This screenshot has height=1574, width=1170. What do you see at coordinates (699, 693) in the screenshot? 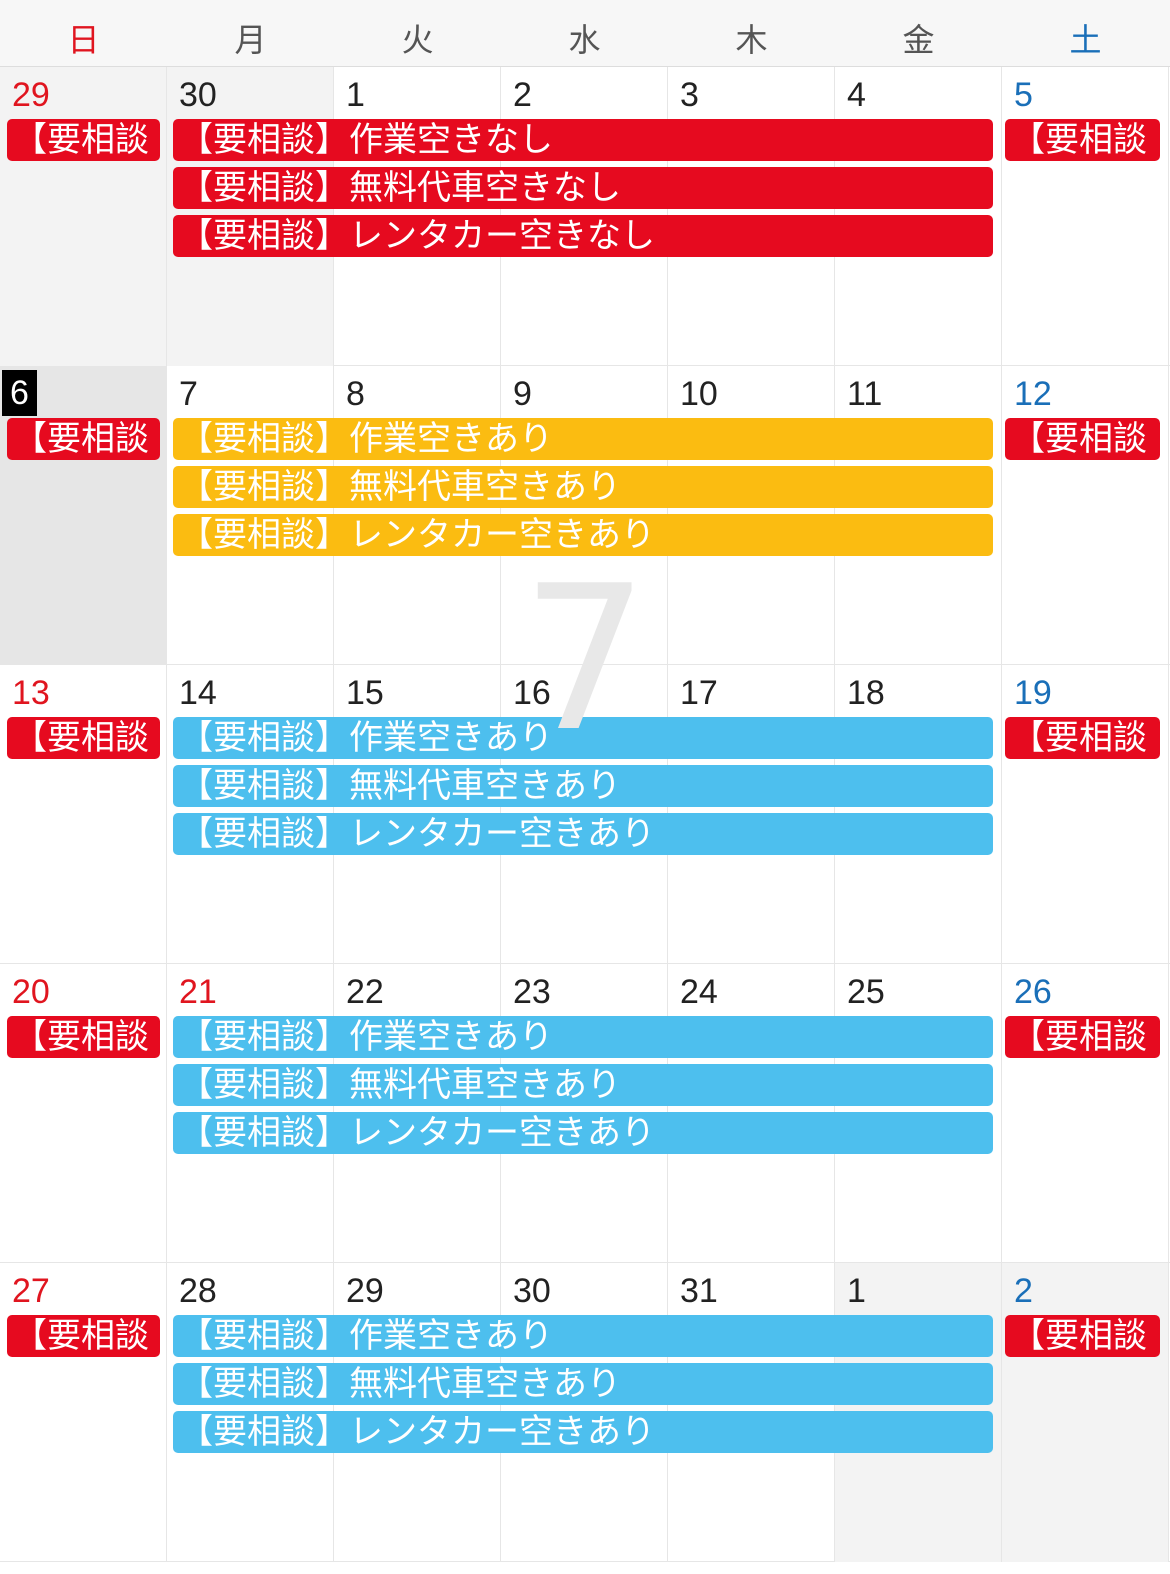
I see `date-number: 17` at bounding box center [699, 693].